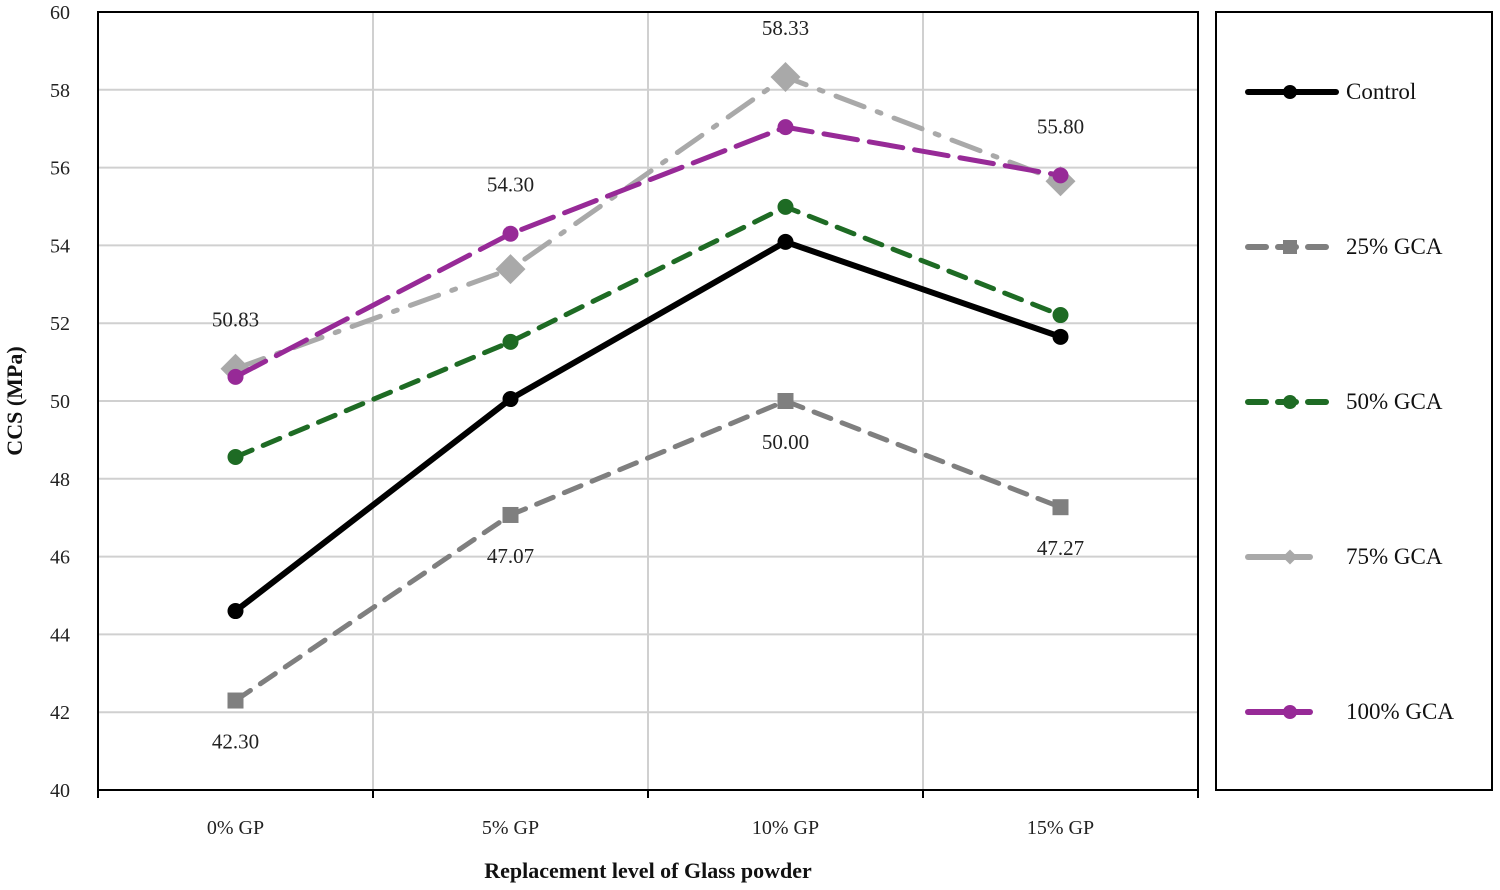 The height and width of the screenshot is (890, 1500). What do you see at coordinates (1394, 556) in the screenshot?
I see `legend-label: 75% GCA` at bounding box center [1394, 556].